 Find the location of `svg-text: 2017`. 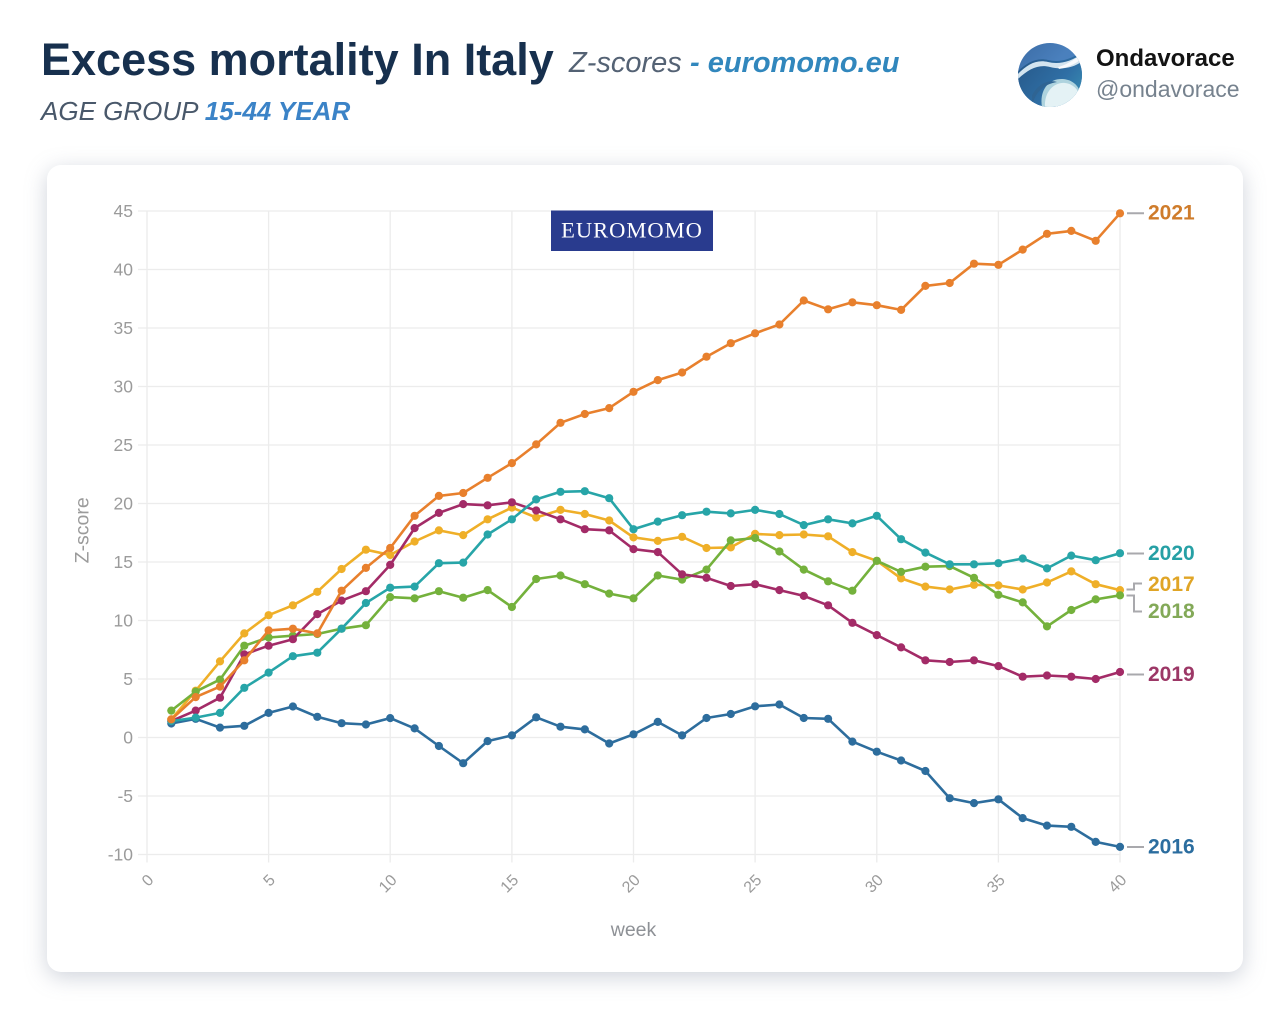

svg-text: 2017 is located at coordinates (1171, 584).